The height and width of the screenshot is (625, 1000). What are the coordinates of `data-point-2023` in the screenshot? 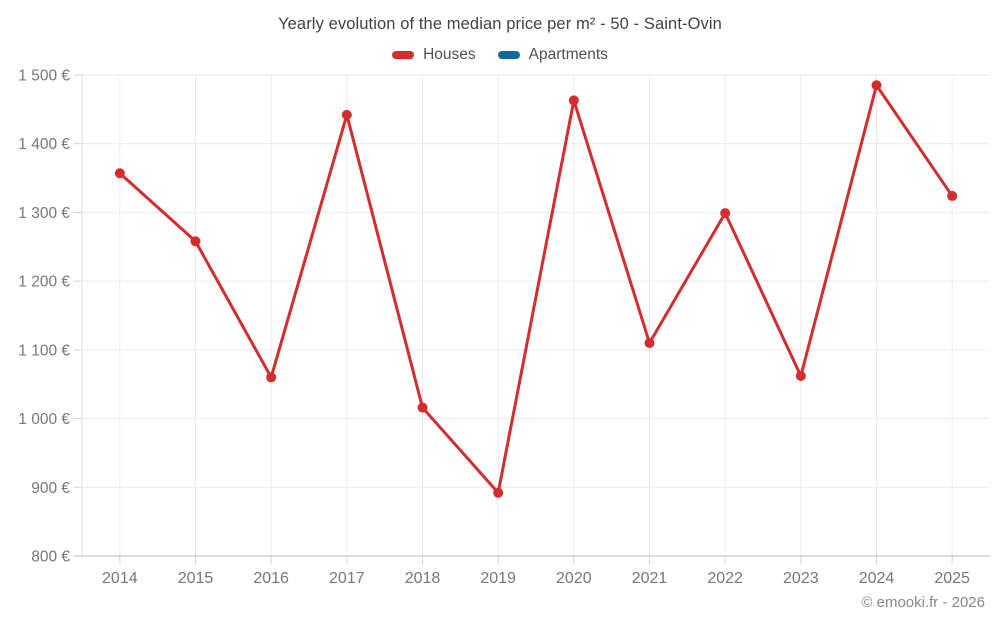 It's located at (800, 375).